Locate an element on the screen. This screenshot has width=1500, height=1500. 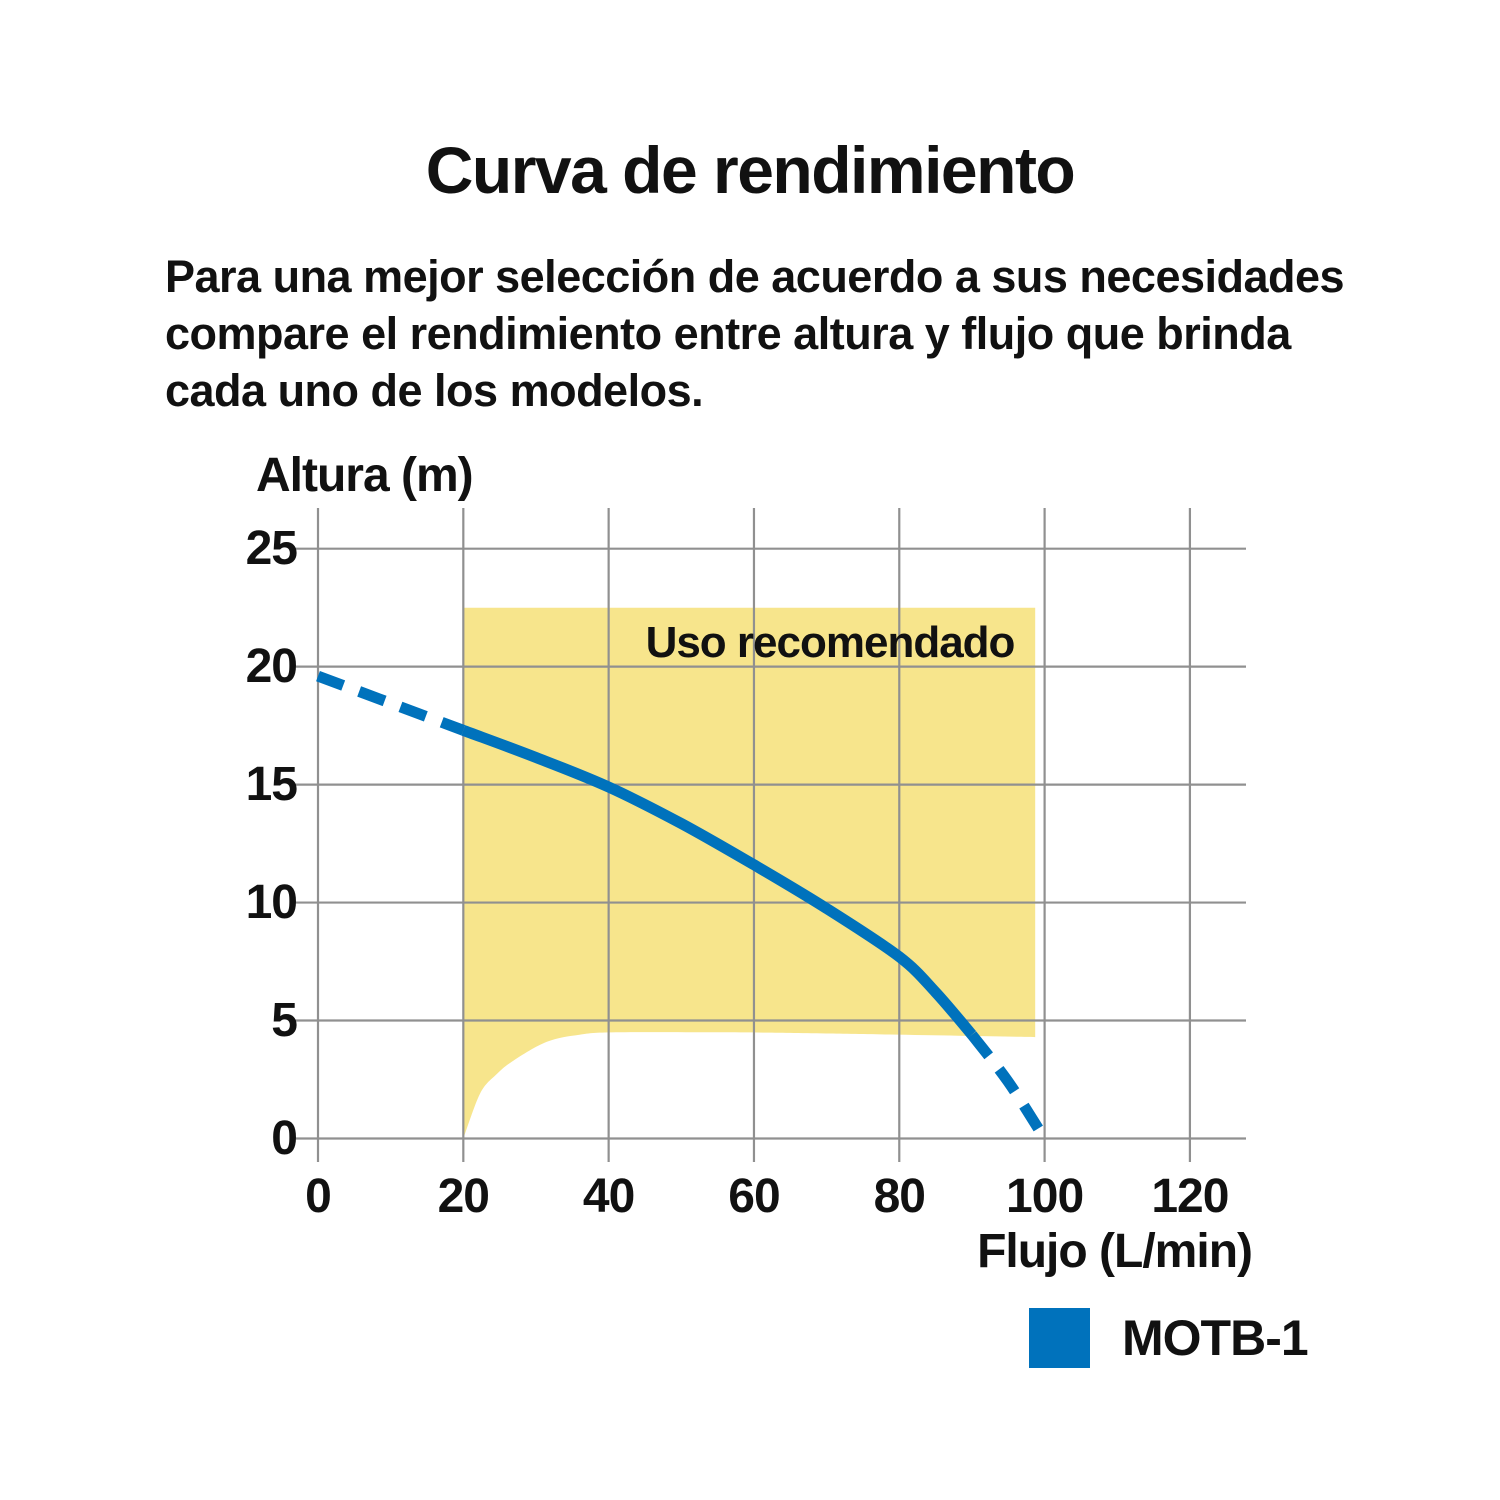
y-tick-label: 25 is located at coordinates (271, 548).